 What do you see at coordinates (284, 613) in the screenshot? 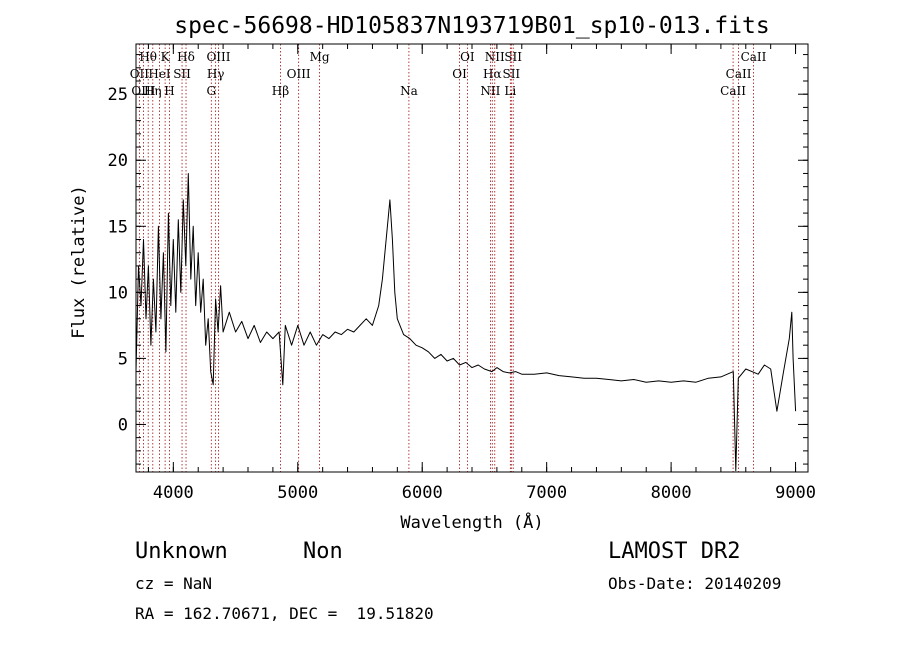
I see `coordinates: RA = 162.70671, DEC = 19.51820` at bounding box center [284, 613].